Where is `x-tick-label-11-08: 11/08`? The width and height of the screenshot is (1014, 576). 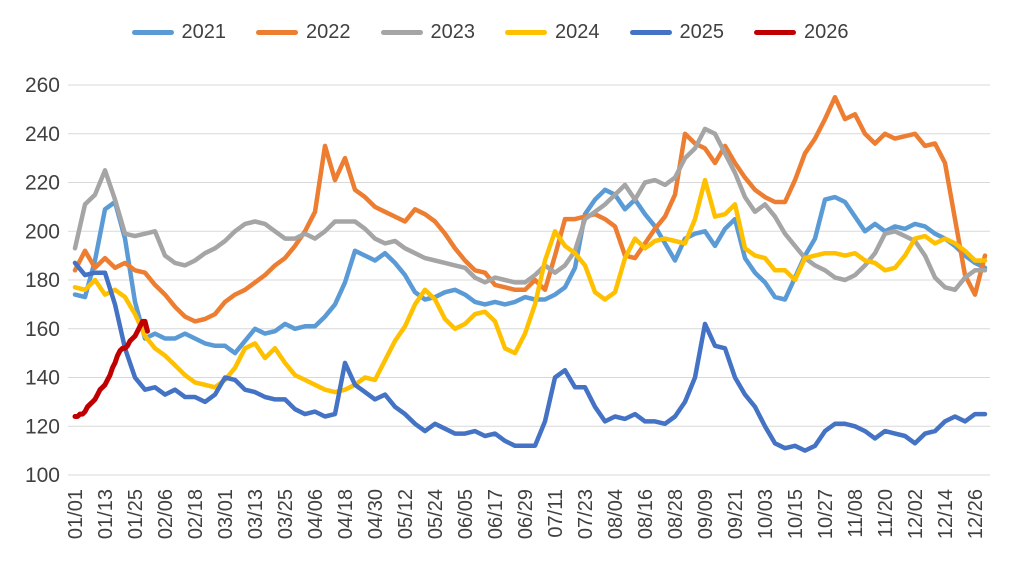
x-tick-label-11-08: 11/08 is located at coordinates (856, 513).